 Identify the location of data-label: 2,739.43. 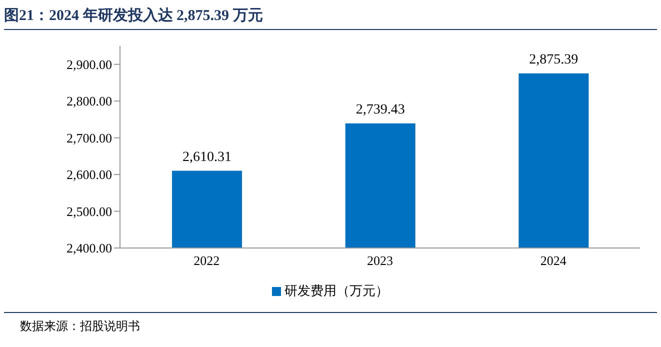
(380, 110).